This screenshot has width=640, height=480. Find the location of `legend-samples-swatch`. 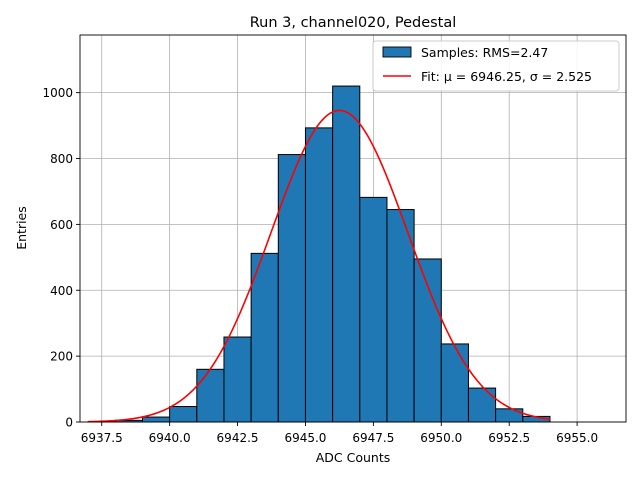

legend-samples-swatch is located at coordinates (397, 52).